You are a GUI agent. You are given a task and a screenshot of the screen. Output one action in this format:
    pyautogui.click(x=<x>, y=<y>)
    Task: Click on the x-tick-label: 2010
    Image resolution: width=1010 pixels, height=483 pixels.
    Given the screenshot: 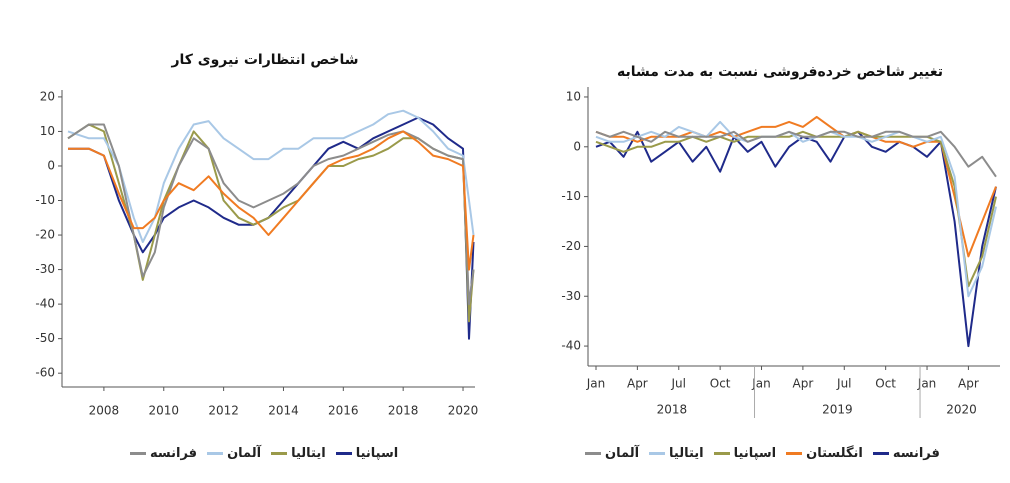 What is the action you would take?
    pyautogui.click(x=163, y=411)
    